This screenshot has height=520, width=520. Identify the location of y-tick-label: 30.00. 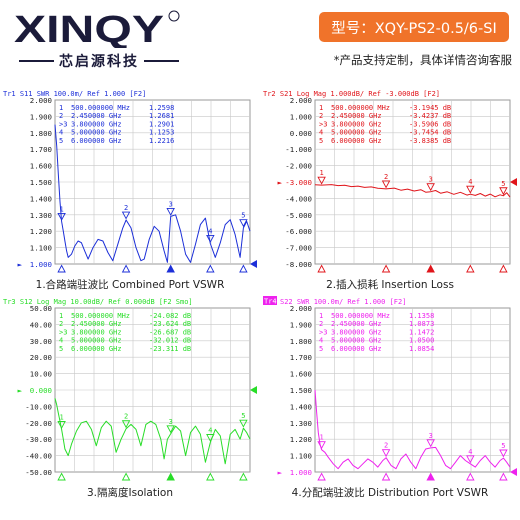
(41, 341).